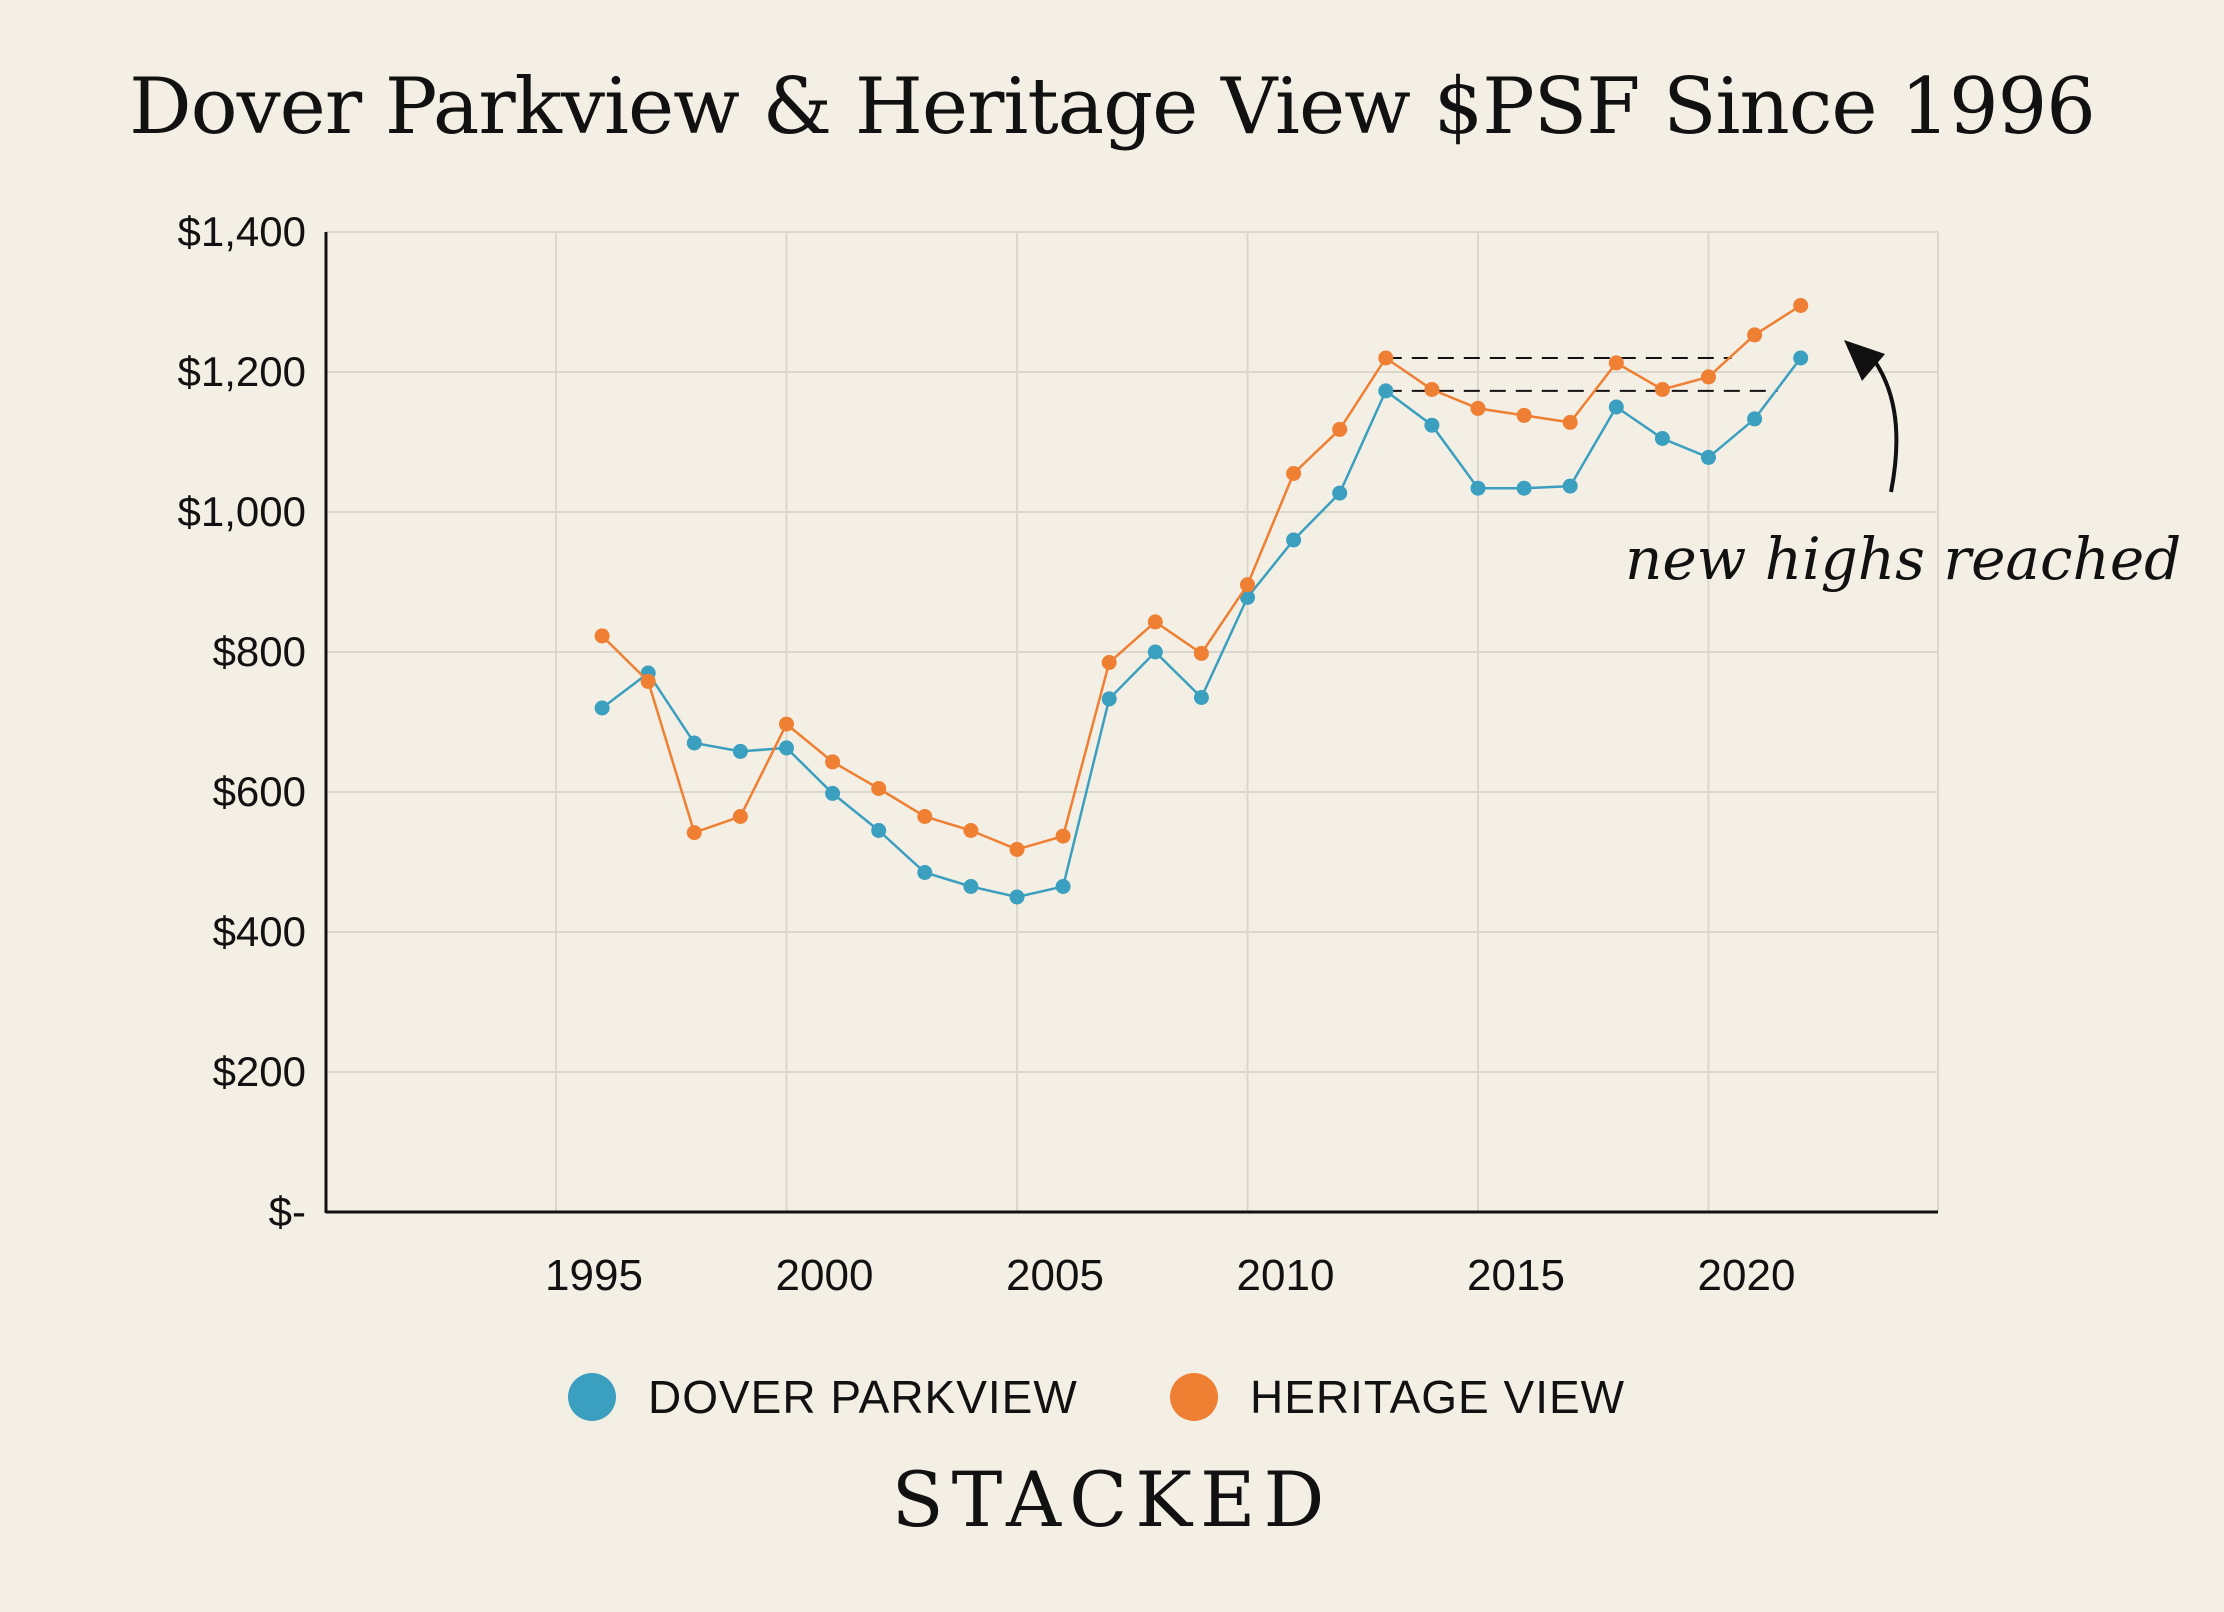  I want to click on x-tick-label: 2005, so click(1055, 1275).